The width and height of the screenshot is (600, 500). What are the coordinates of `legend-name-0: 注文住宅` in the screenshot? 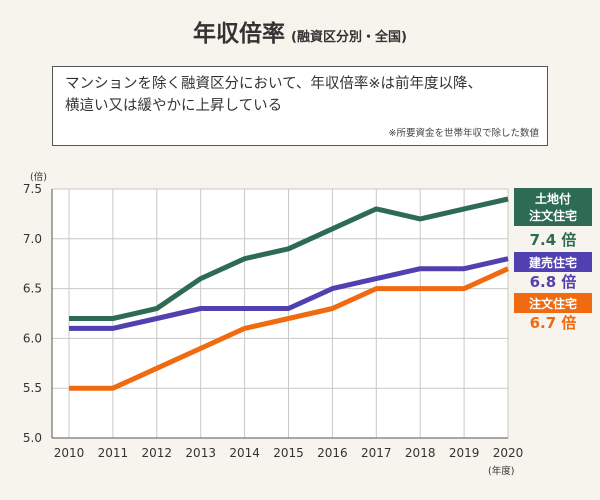 It's located at (553, 215).